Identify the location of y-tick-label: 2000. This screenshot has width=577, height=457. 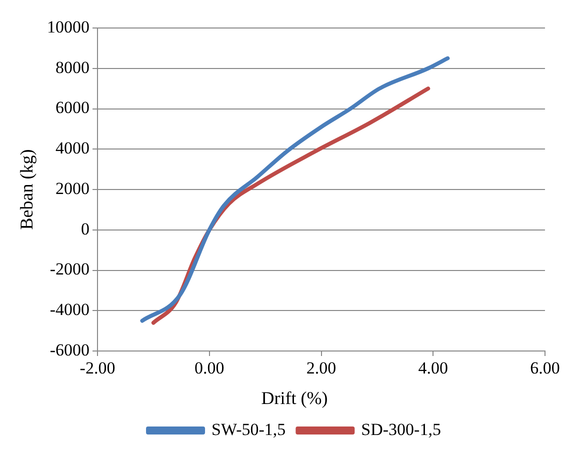
(73, 188).